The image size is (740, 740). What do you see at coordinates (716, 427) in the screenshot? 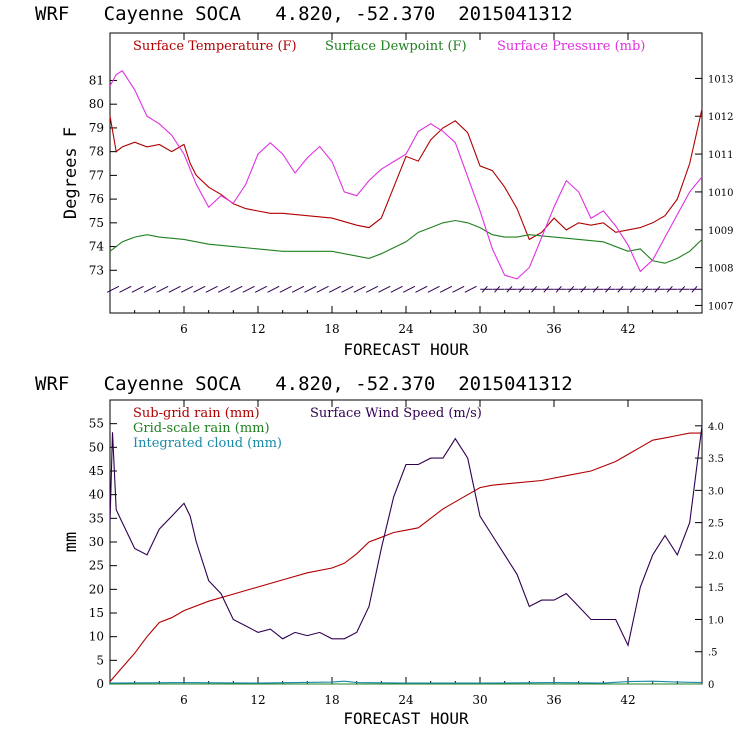
I see `y2-tick-label: 4.0` at bounding box center [716, 427].